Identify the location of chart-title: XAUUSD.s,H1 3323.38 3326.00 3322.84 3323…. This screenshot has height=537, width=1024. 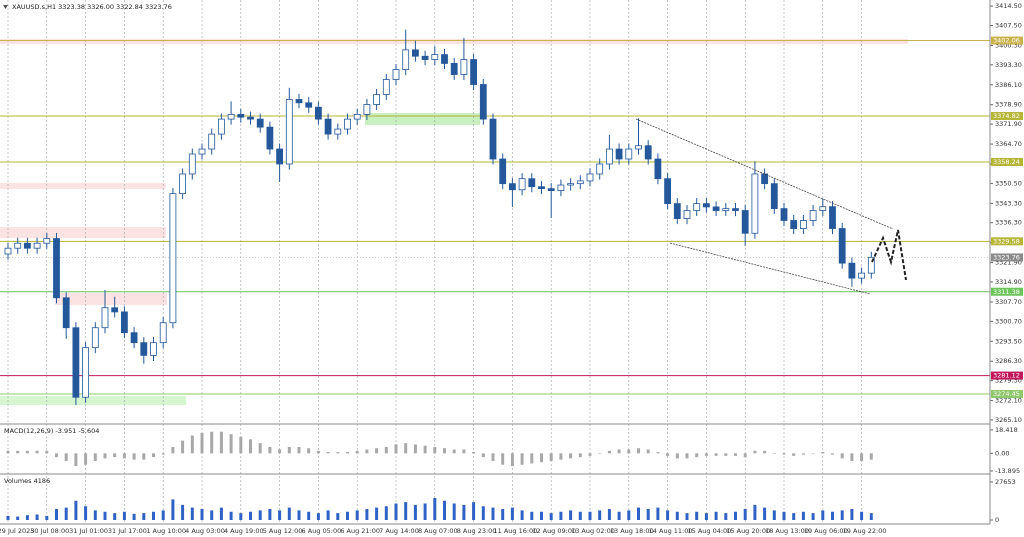
(92, 7).